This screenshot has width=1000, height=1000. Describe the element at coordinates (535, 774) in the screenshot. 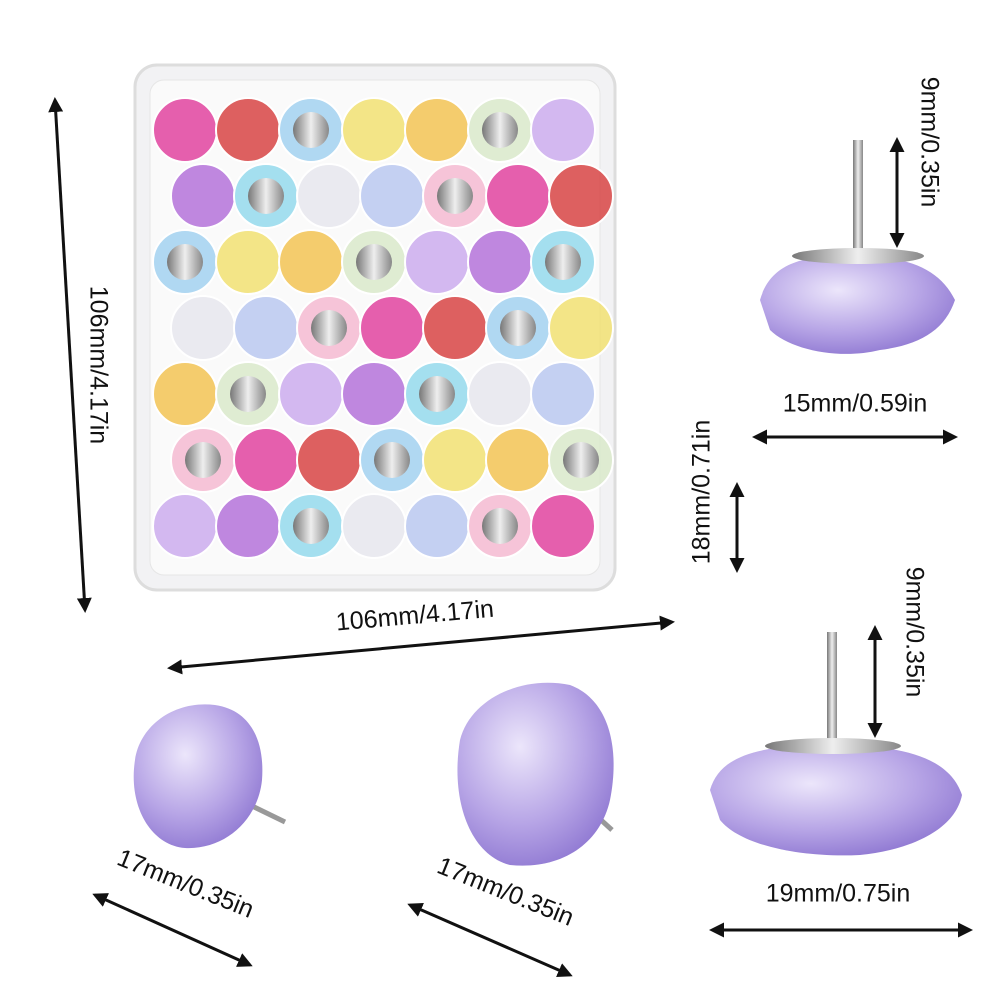

I see `pin-front-view` at that location.